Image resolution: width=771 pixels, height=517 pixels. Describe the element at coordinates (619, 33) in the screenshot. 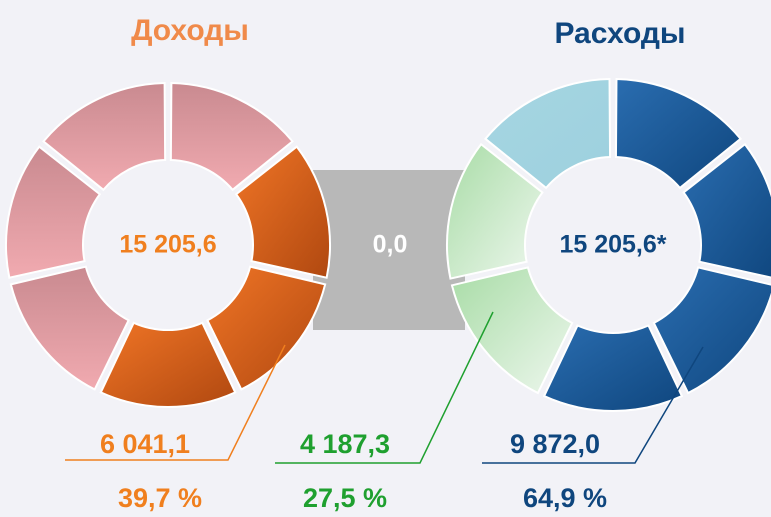

I see `expenses-title: Расходы` at that location.